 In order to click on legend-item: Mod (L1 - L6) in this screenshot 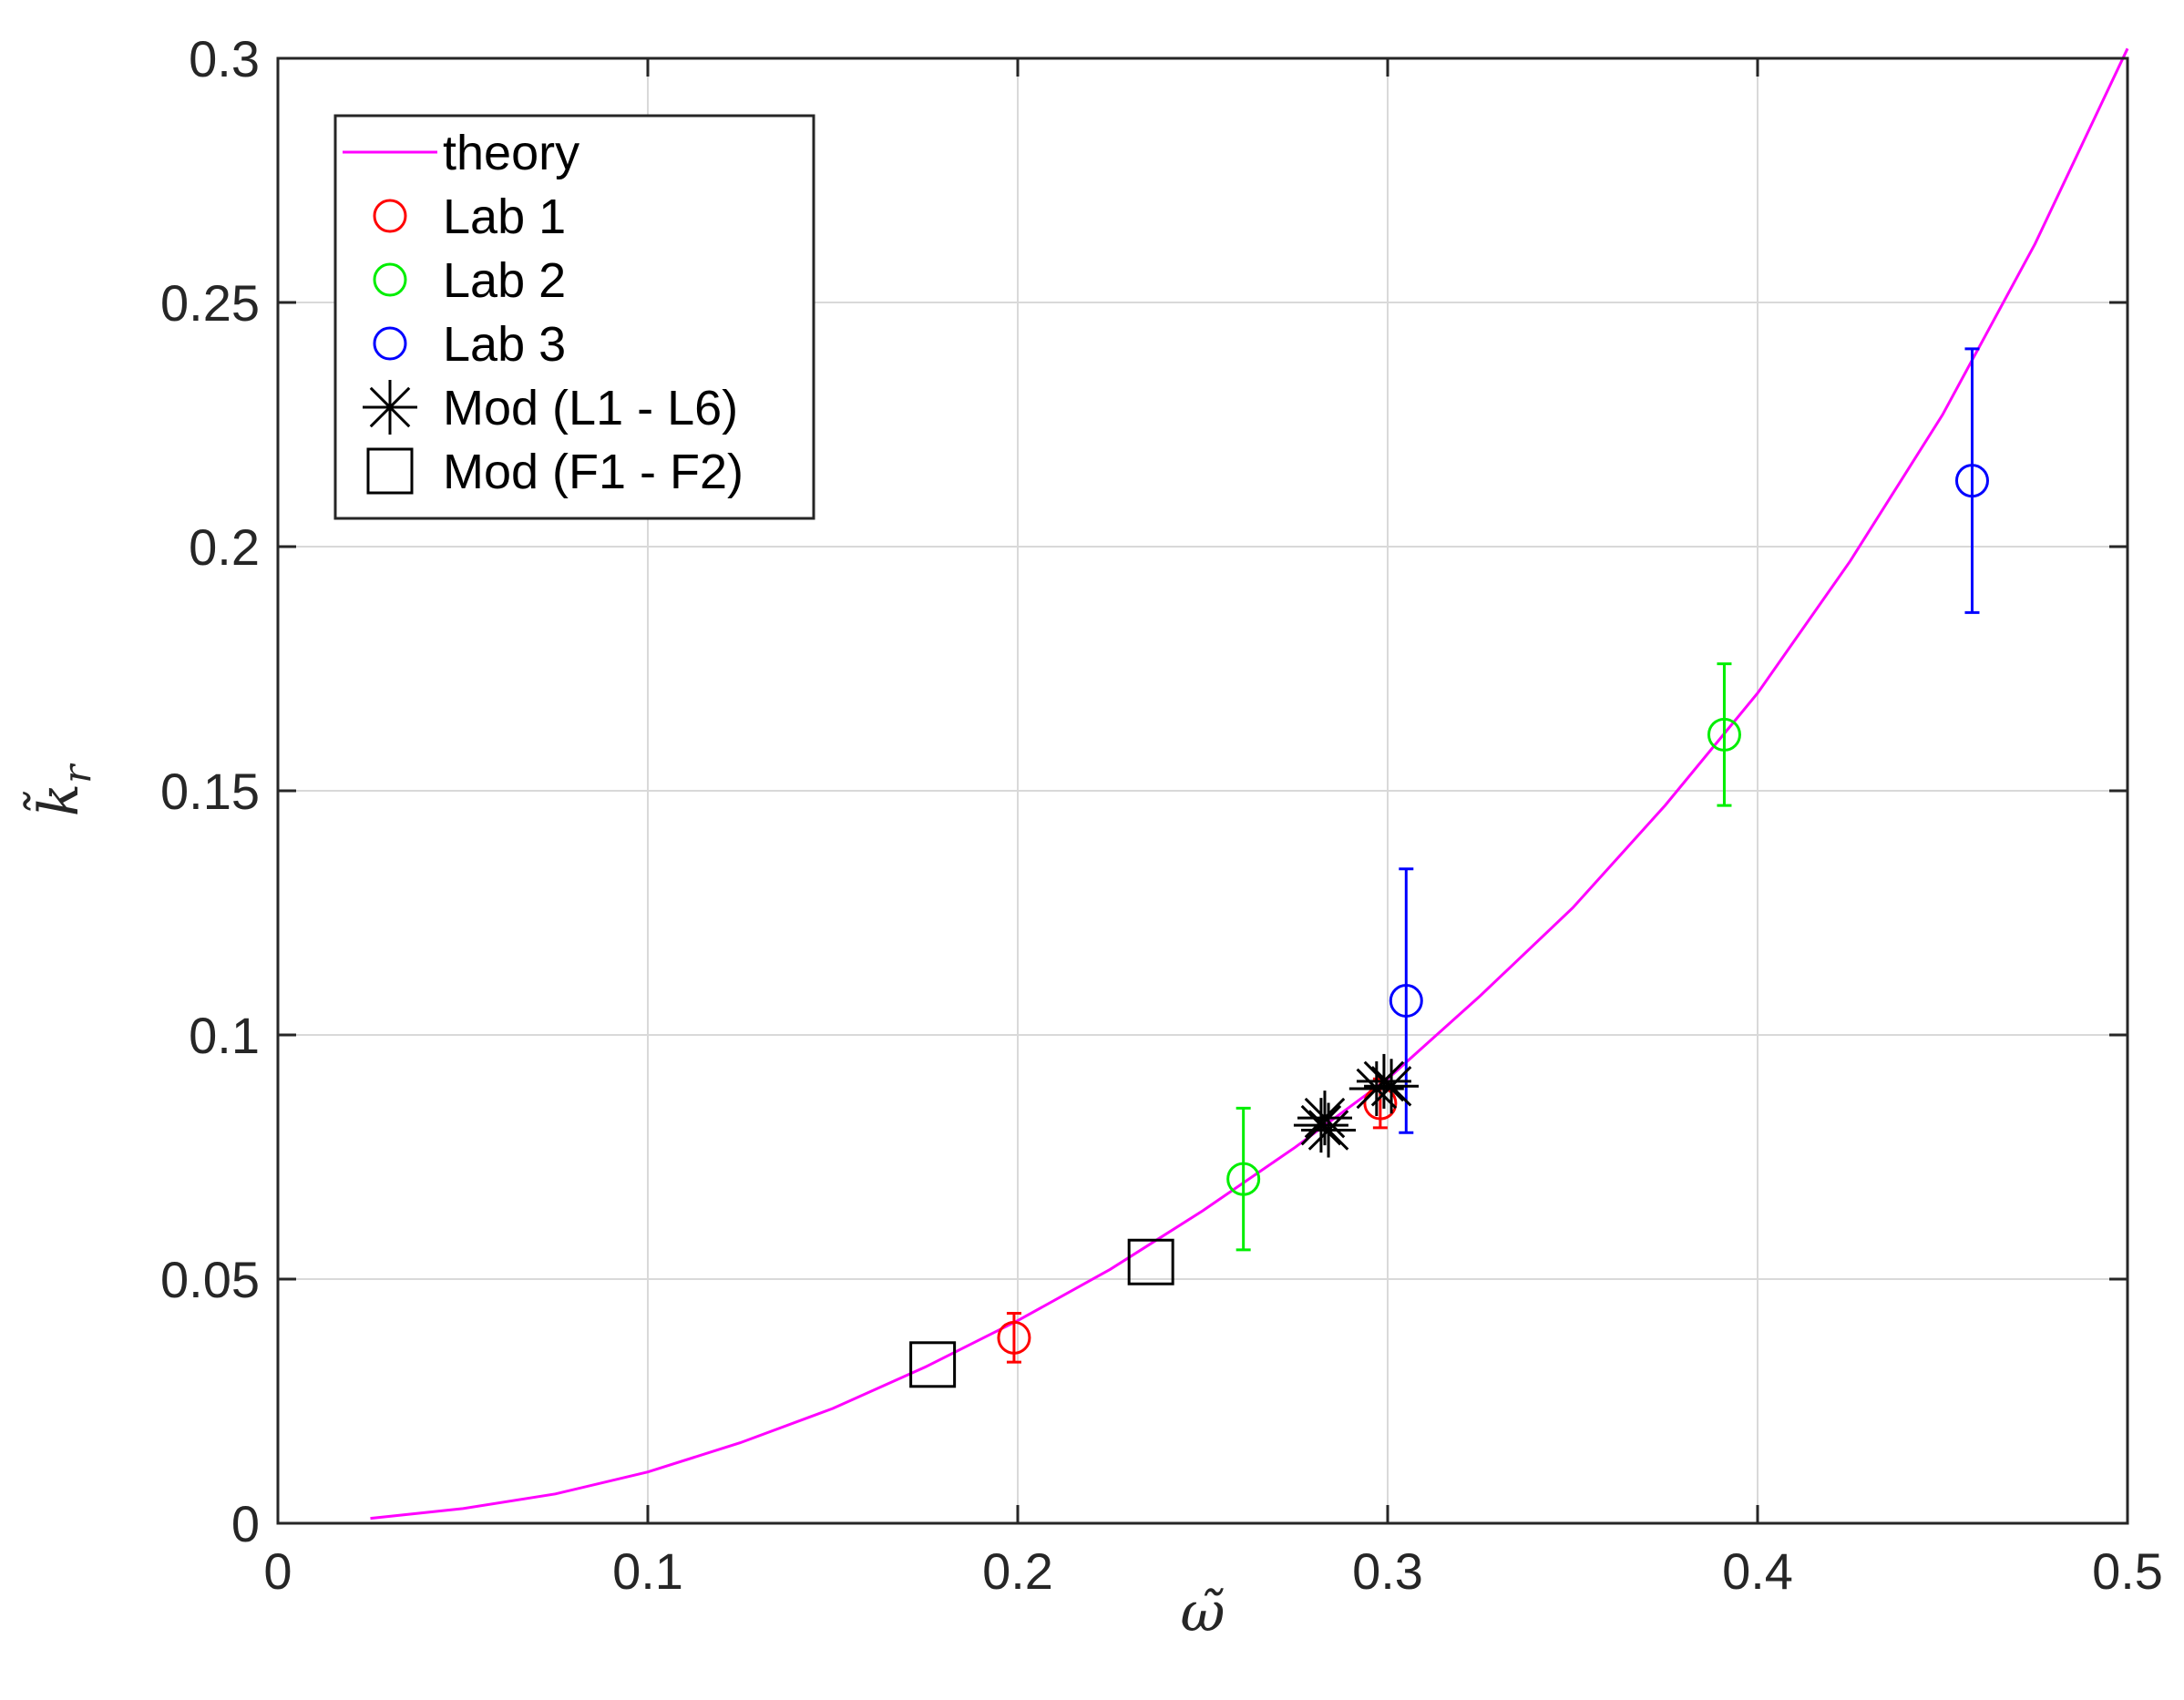, I will do `click(551, 407)`.